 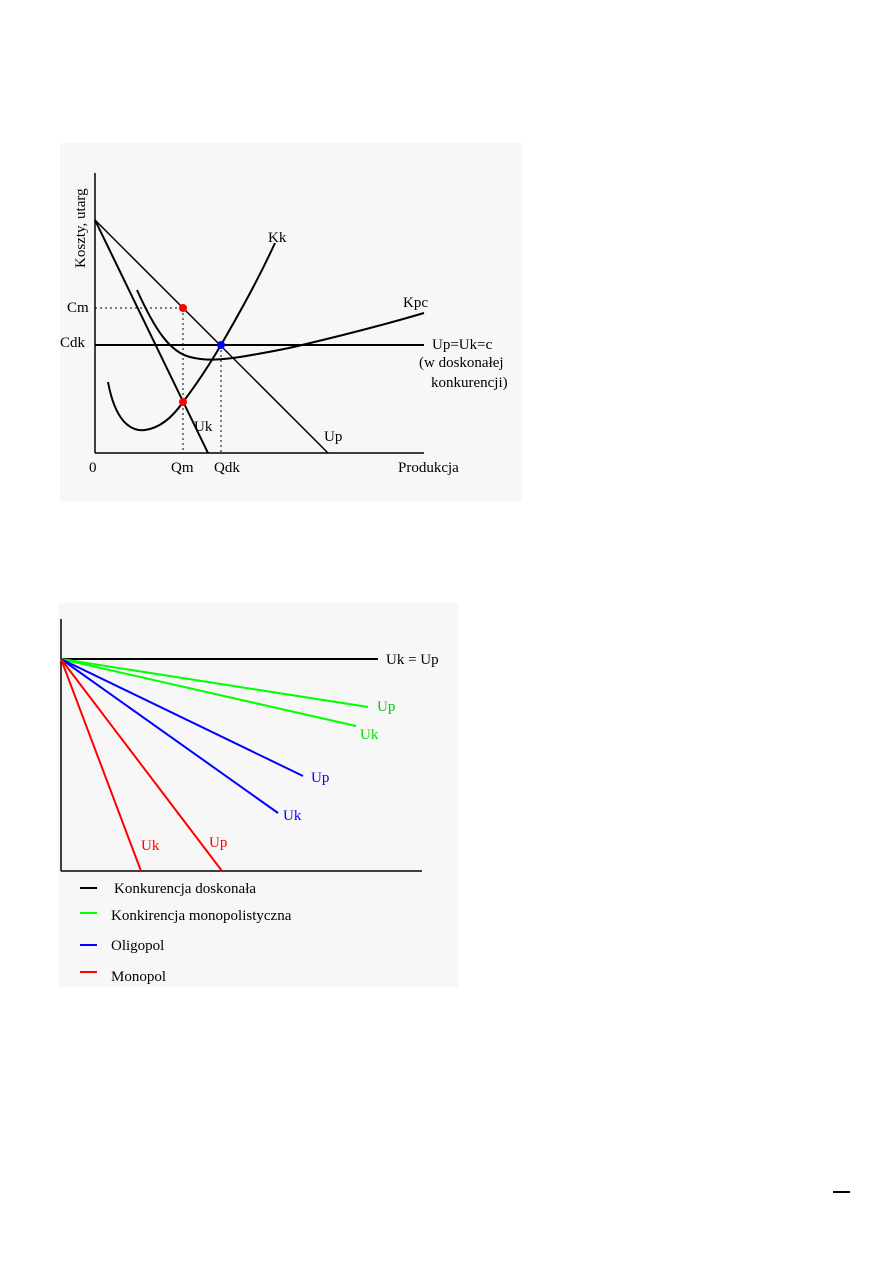 What do you see at coordinates (428, 468) in the screenshot?
I see `x-axis-label: Produkcja` at bounding box center [428, 468].